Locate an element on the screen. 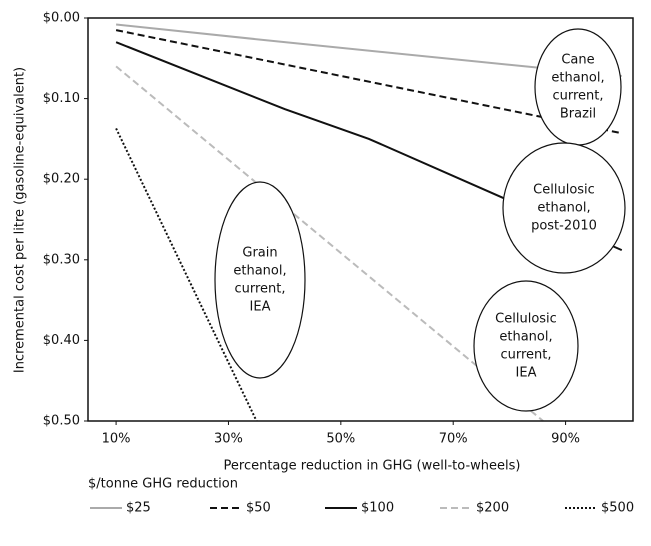 This screenshot has height=546, width=651. annotation-text: post-2010 is located at coordinates (564, 226).